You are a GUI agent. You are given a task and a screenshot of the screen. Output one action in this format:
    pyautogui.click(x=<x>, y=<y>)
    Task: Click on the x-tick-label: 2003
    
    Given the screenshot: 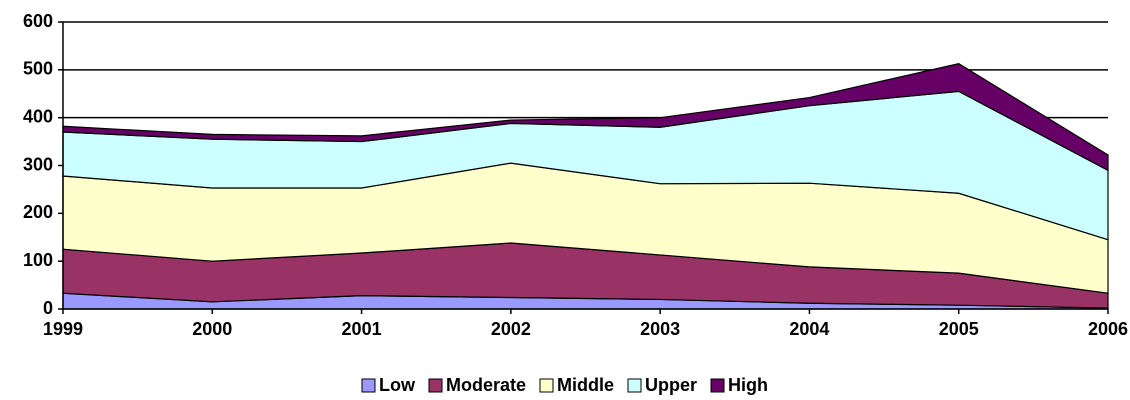 What is the action you would take?
    pyautogui.click(x=660, y=329)
    